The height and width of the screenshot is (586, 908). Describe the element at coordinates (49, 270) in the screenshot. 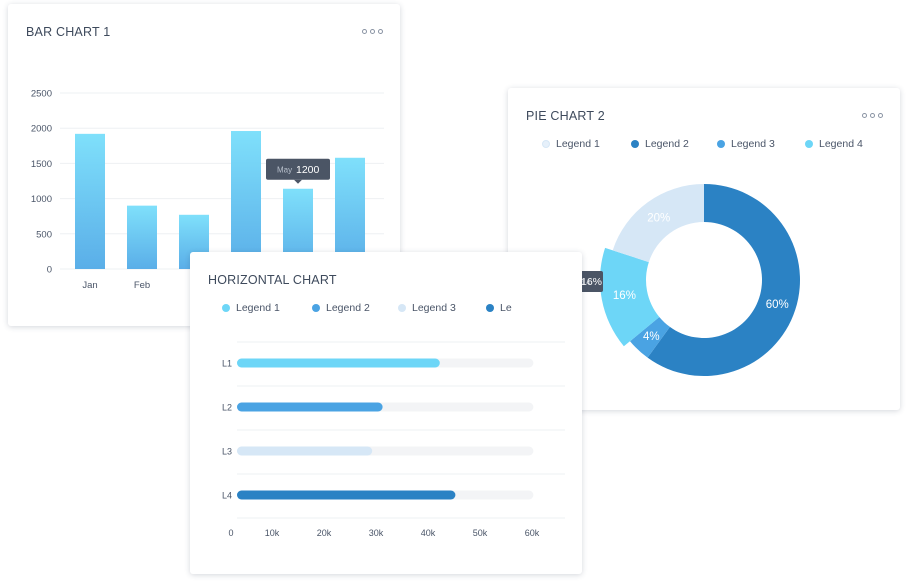

I see `y-tick-label: 0` at that location.